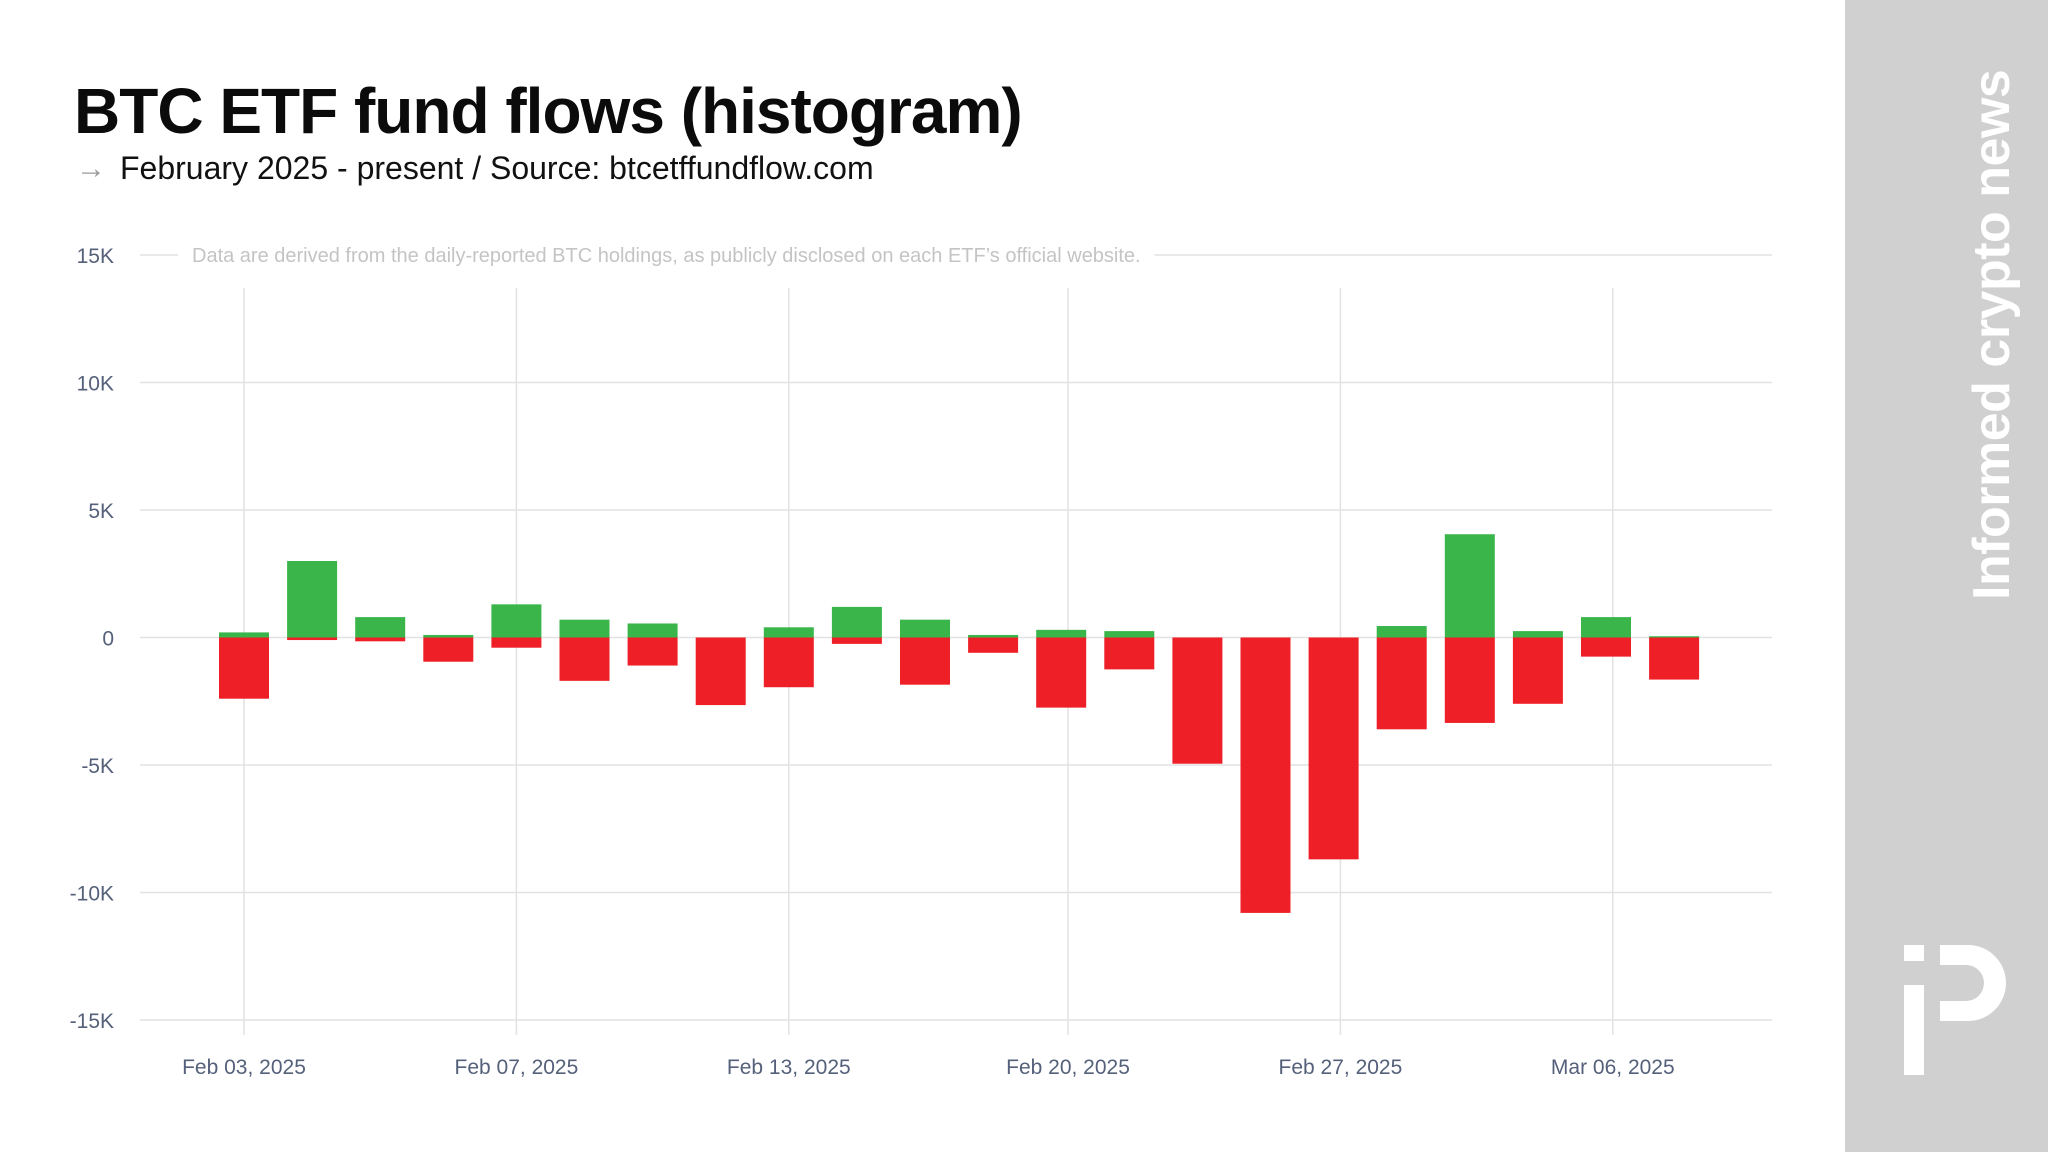 The width and height of the screenshot is (2048, 1152). What do you see at coordinates (1068, 1067) in the screenshot?
I see `x-tick-label: Feb 20, 2025` at bounding box center [1068, 1067].